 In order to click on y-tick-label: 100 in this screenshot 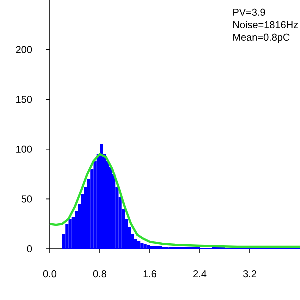, I will do `click(24, 149)`.